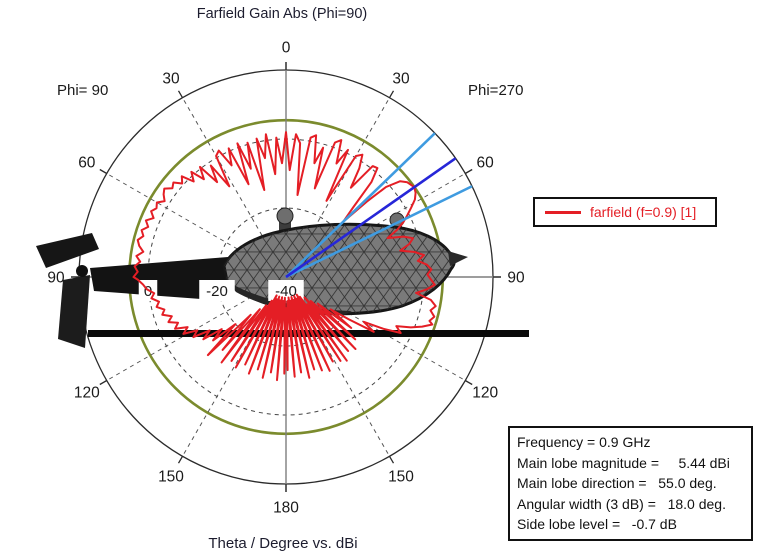 This screenshot has height=559, width=768. I want to click on angle-label-R30: 30, so click(401, 78).